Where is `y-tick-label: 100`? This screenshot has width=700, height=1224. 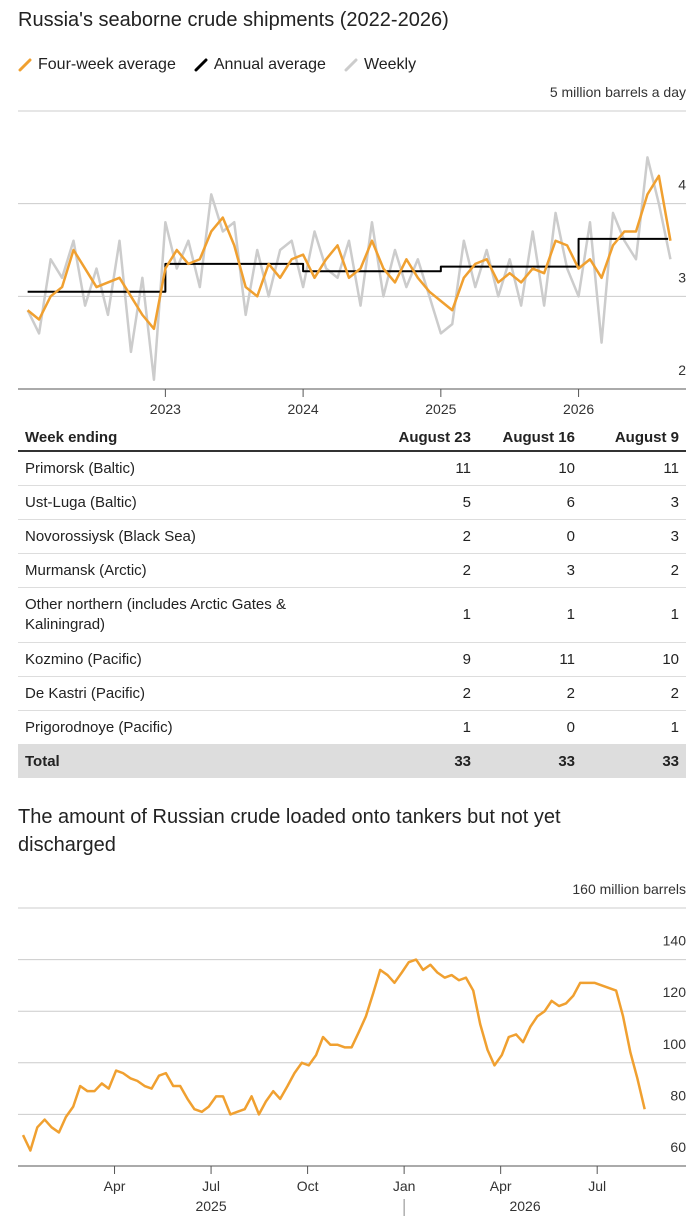 y-tick-label: 100 is located at coordinates (675, 1044).